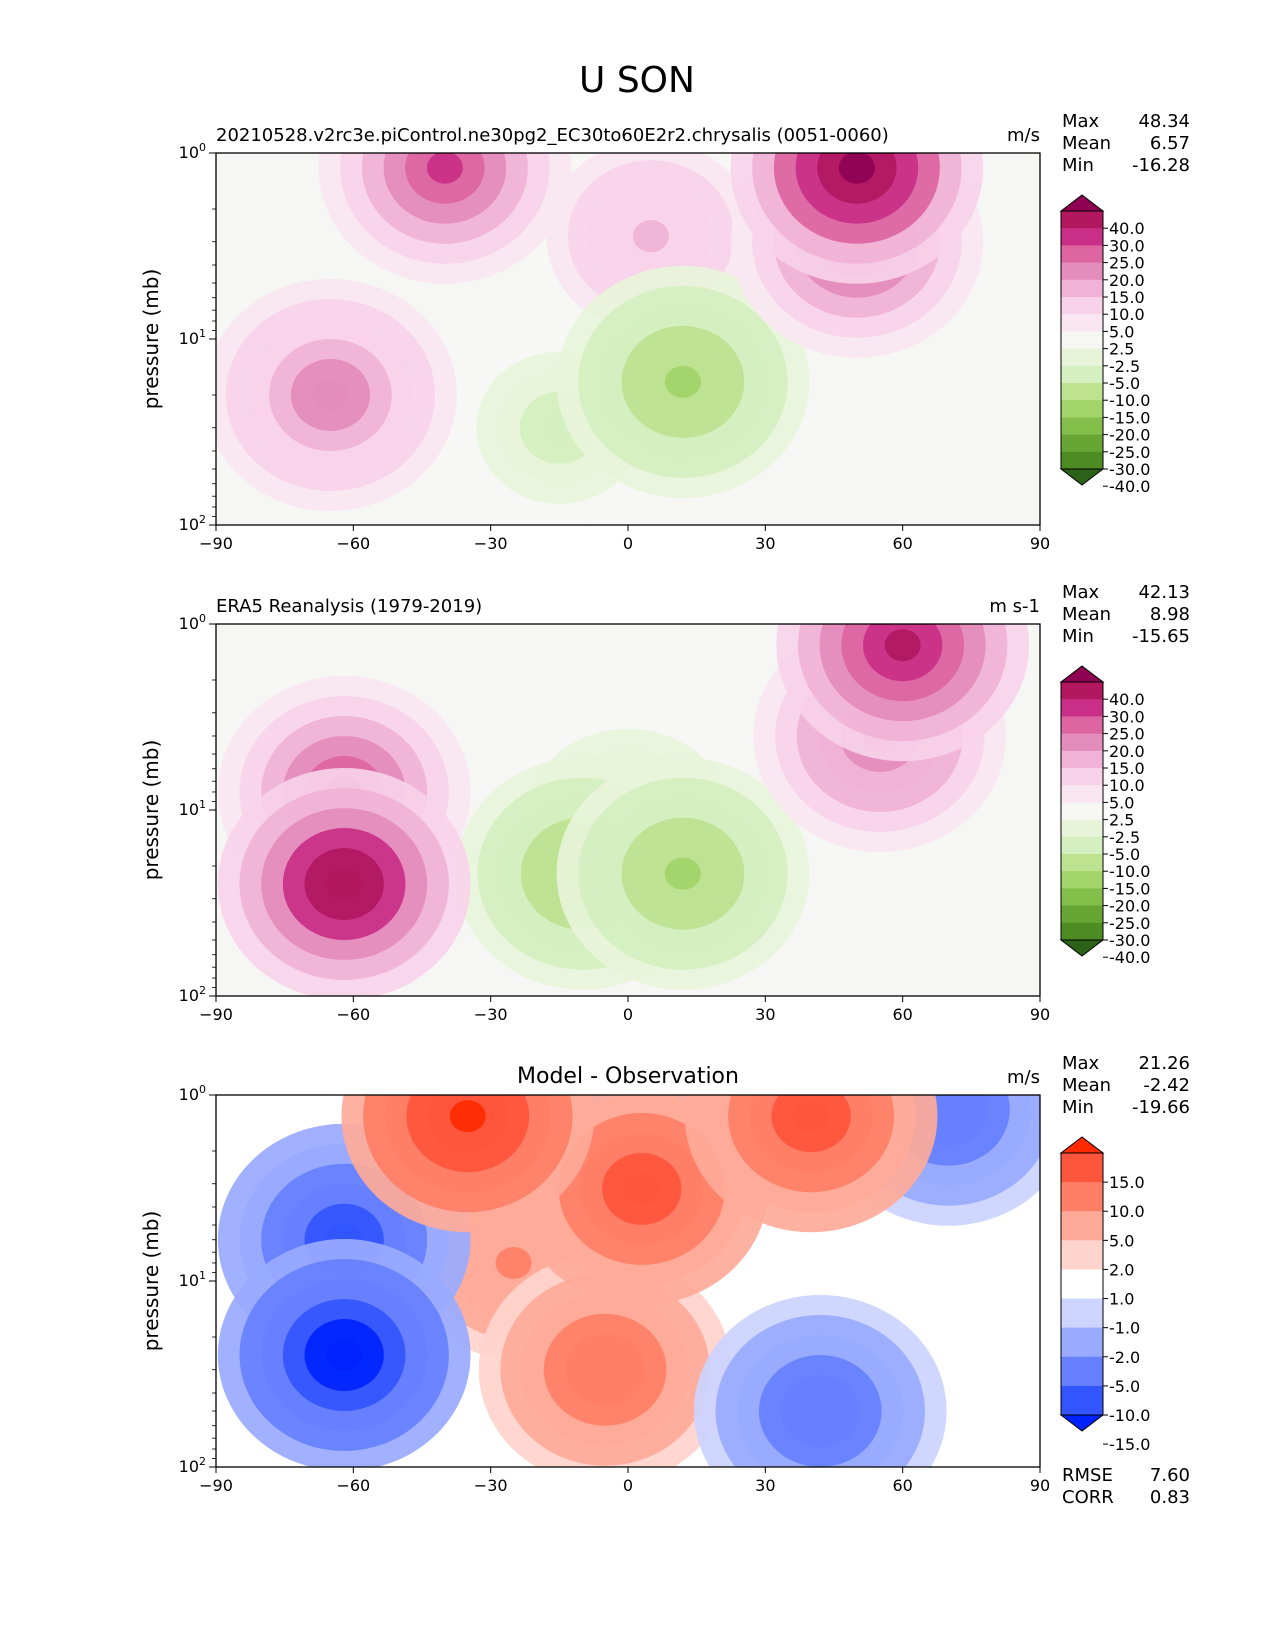 The height and width of the screenshot is (1650, 1275). What do you see at coordinates (1161, 165) in the screenshot?
I see `stat-value: -16.28` at bounding box center [1161, 165].